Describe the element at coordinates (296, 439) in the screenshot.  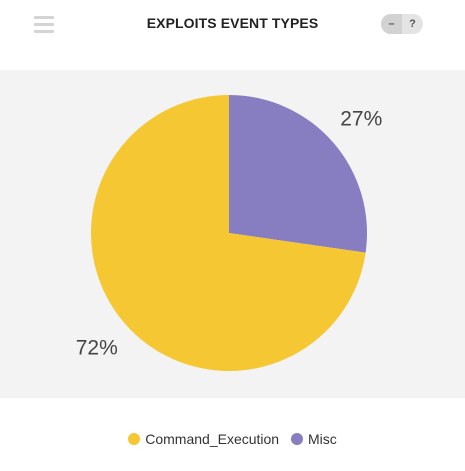
I see `legend-dot-misc` at that location.